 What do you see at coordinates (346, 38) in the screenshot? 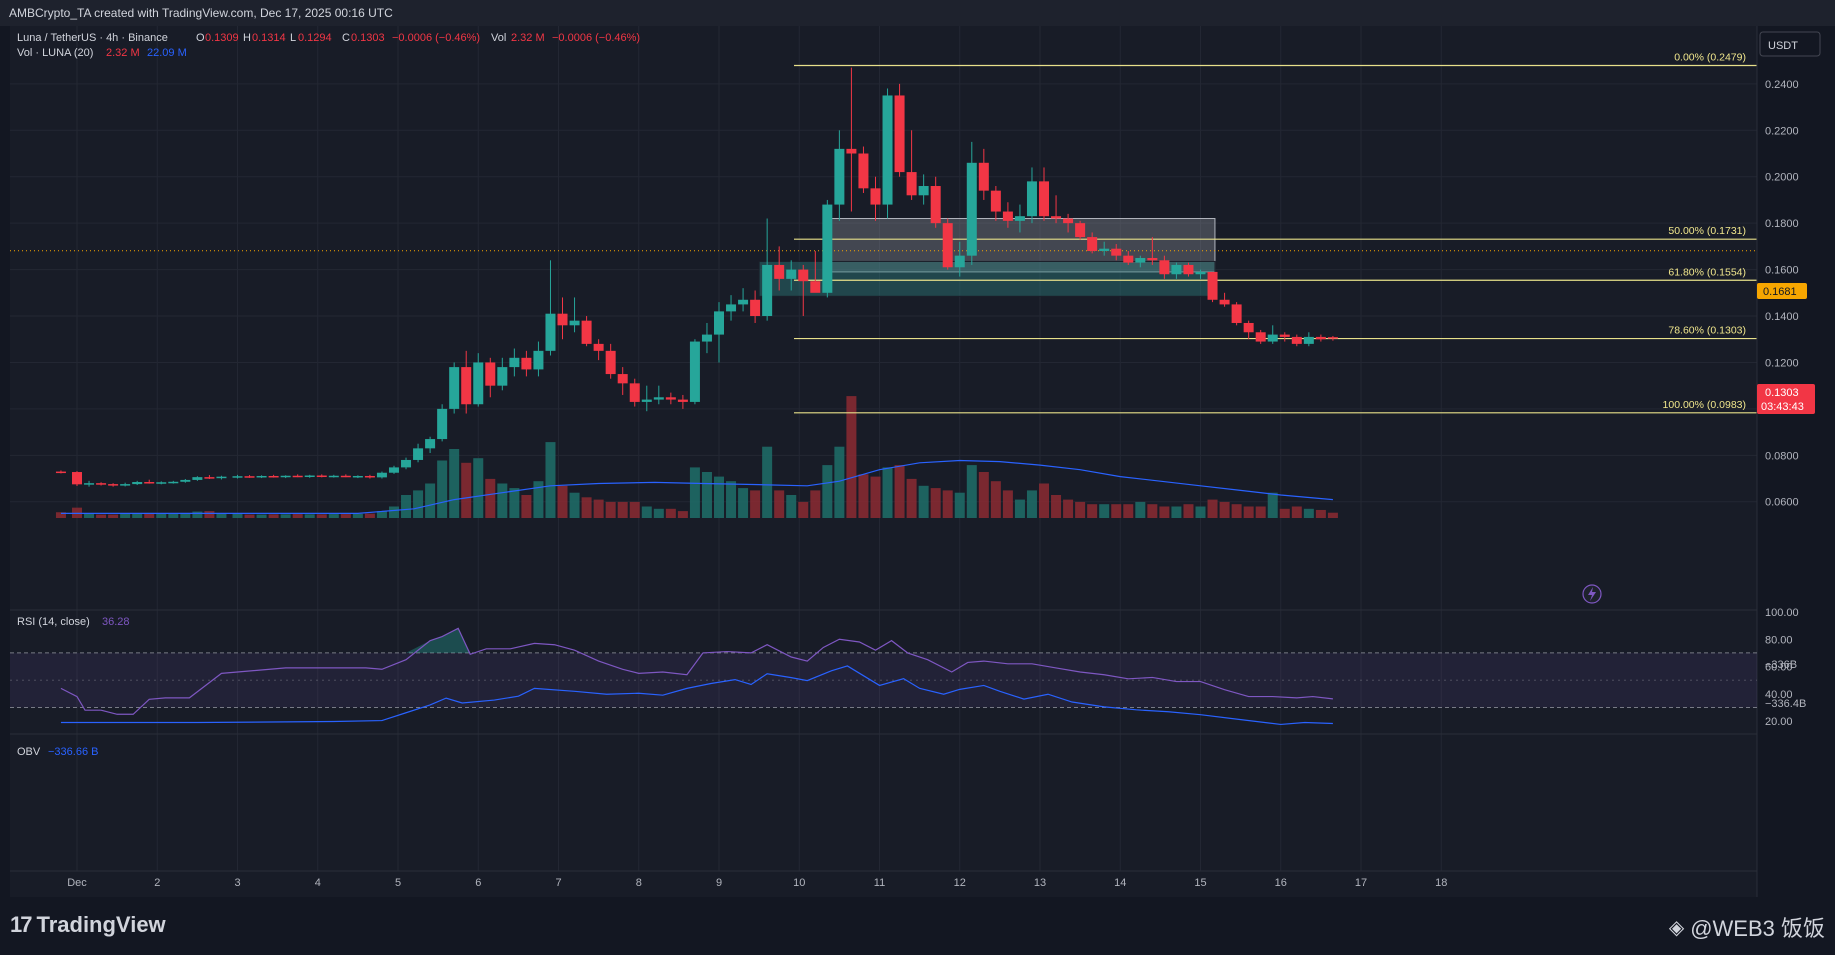
I see `legend-c-label: C` at bounding box center [346, 38].